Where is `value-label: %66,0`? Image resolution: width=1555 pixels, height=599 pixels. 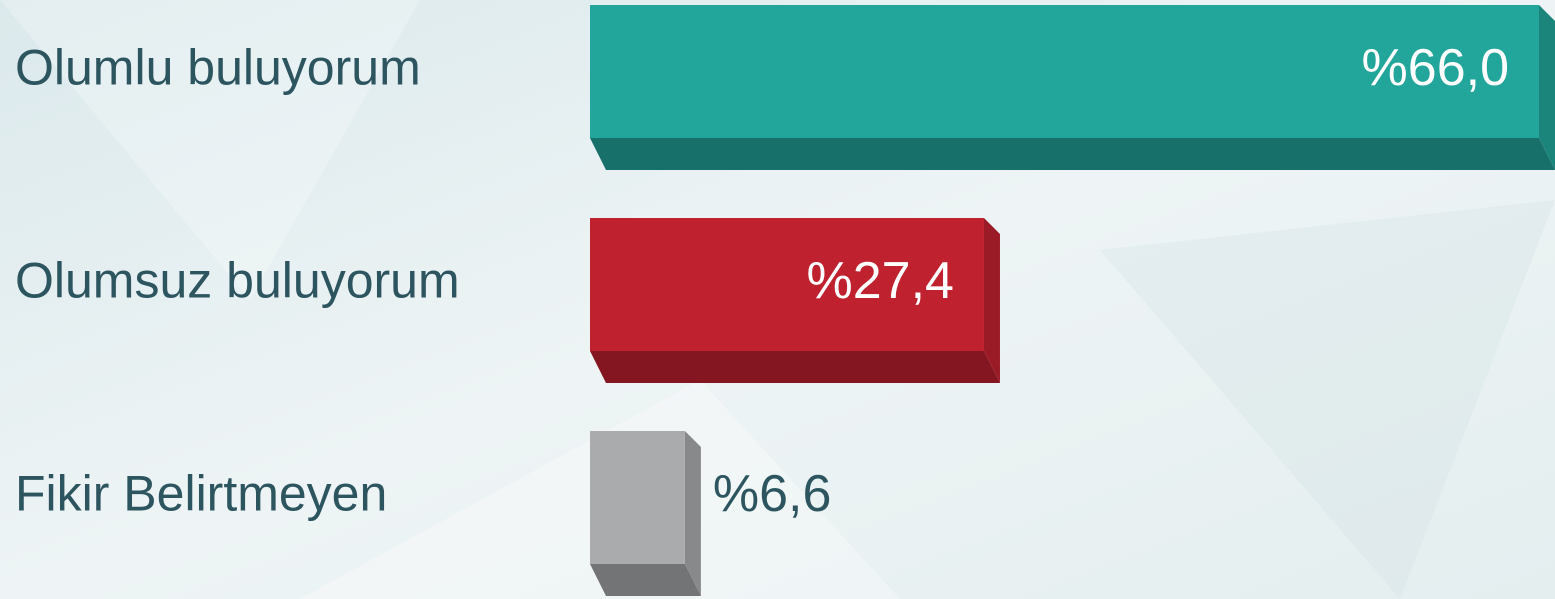 value-label: %66,0 is located at coordinates (1435, 68).